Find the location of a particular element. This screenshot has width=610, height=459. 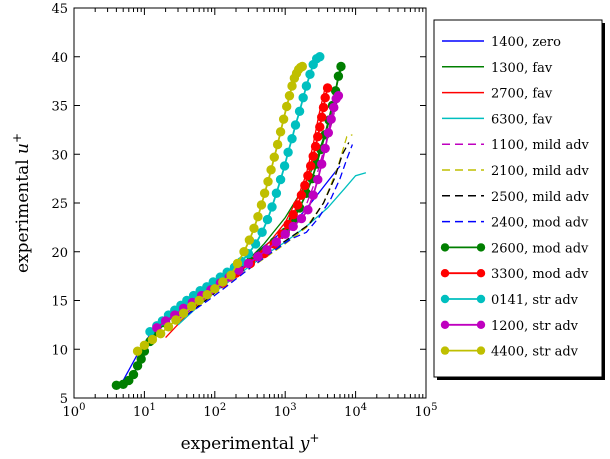

y-tick-label: 35 is located at coordinates (59, 107).